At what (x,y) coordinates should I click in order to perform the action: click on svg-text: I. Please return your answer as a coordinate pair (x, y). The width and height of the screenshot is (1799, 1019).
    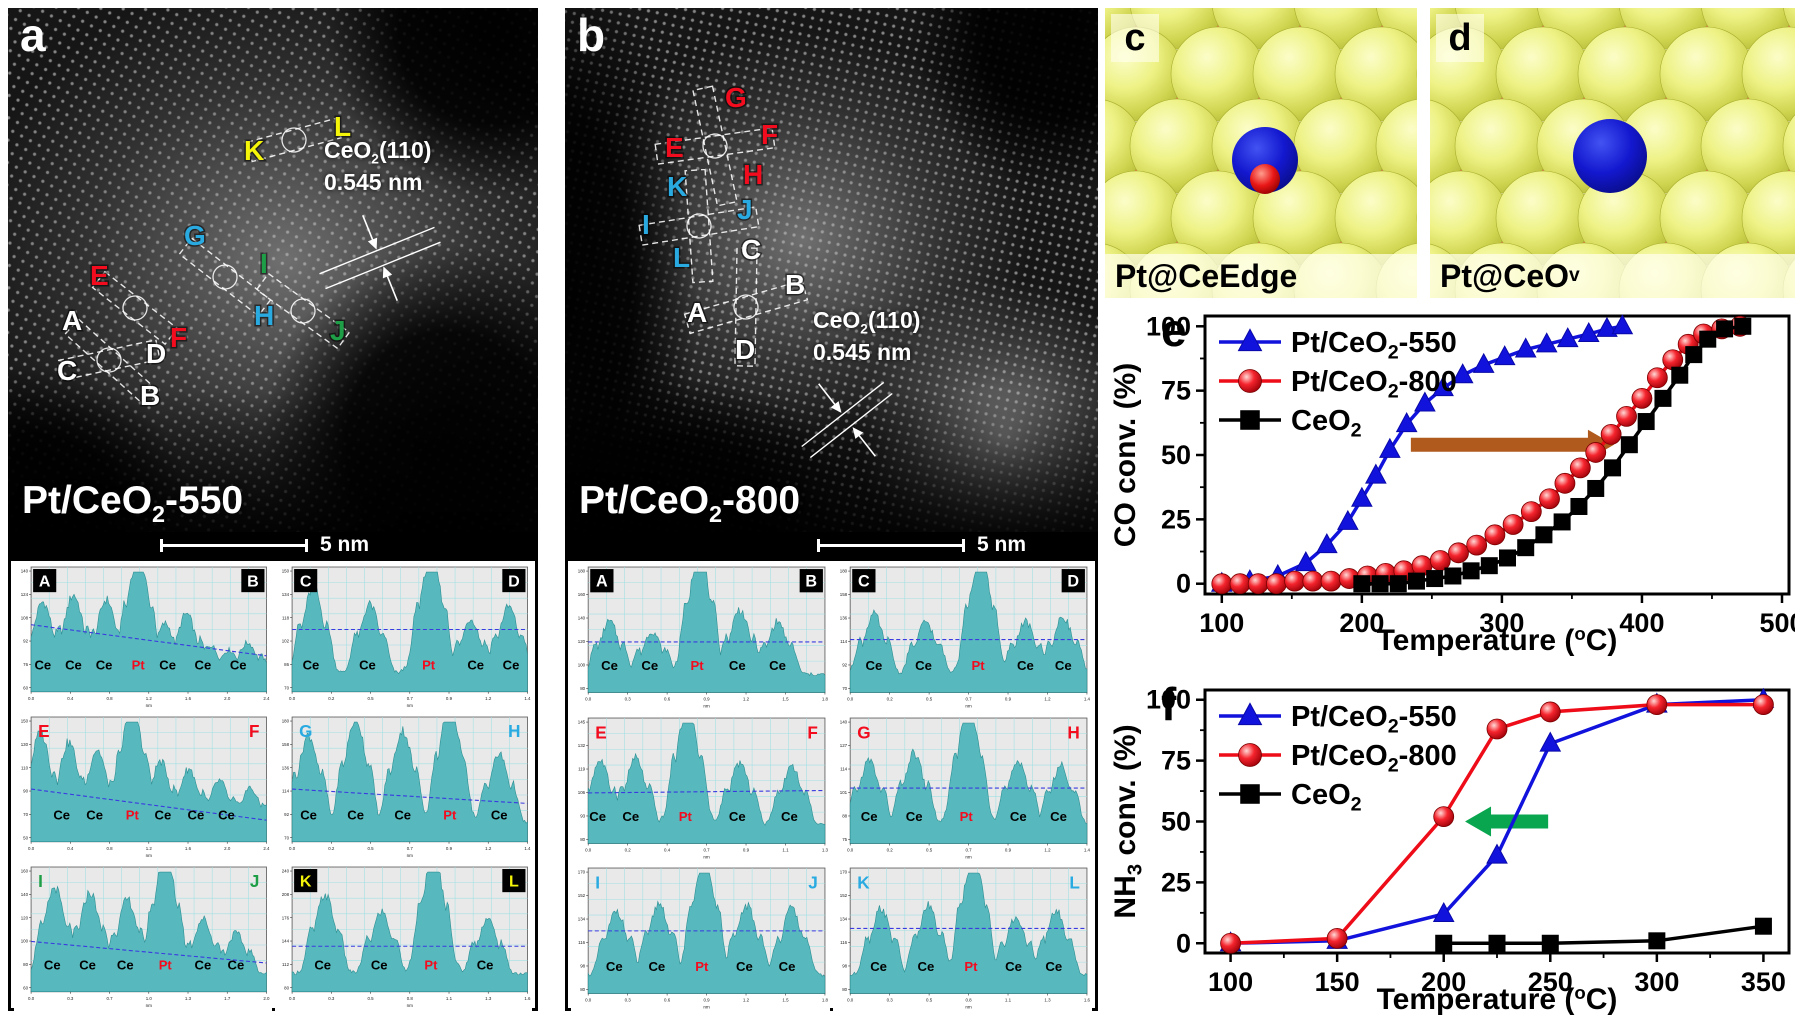
    Looking at the image, I should click on (597, 883).